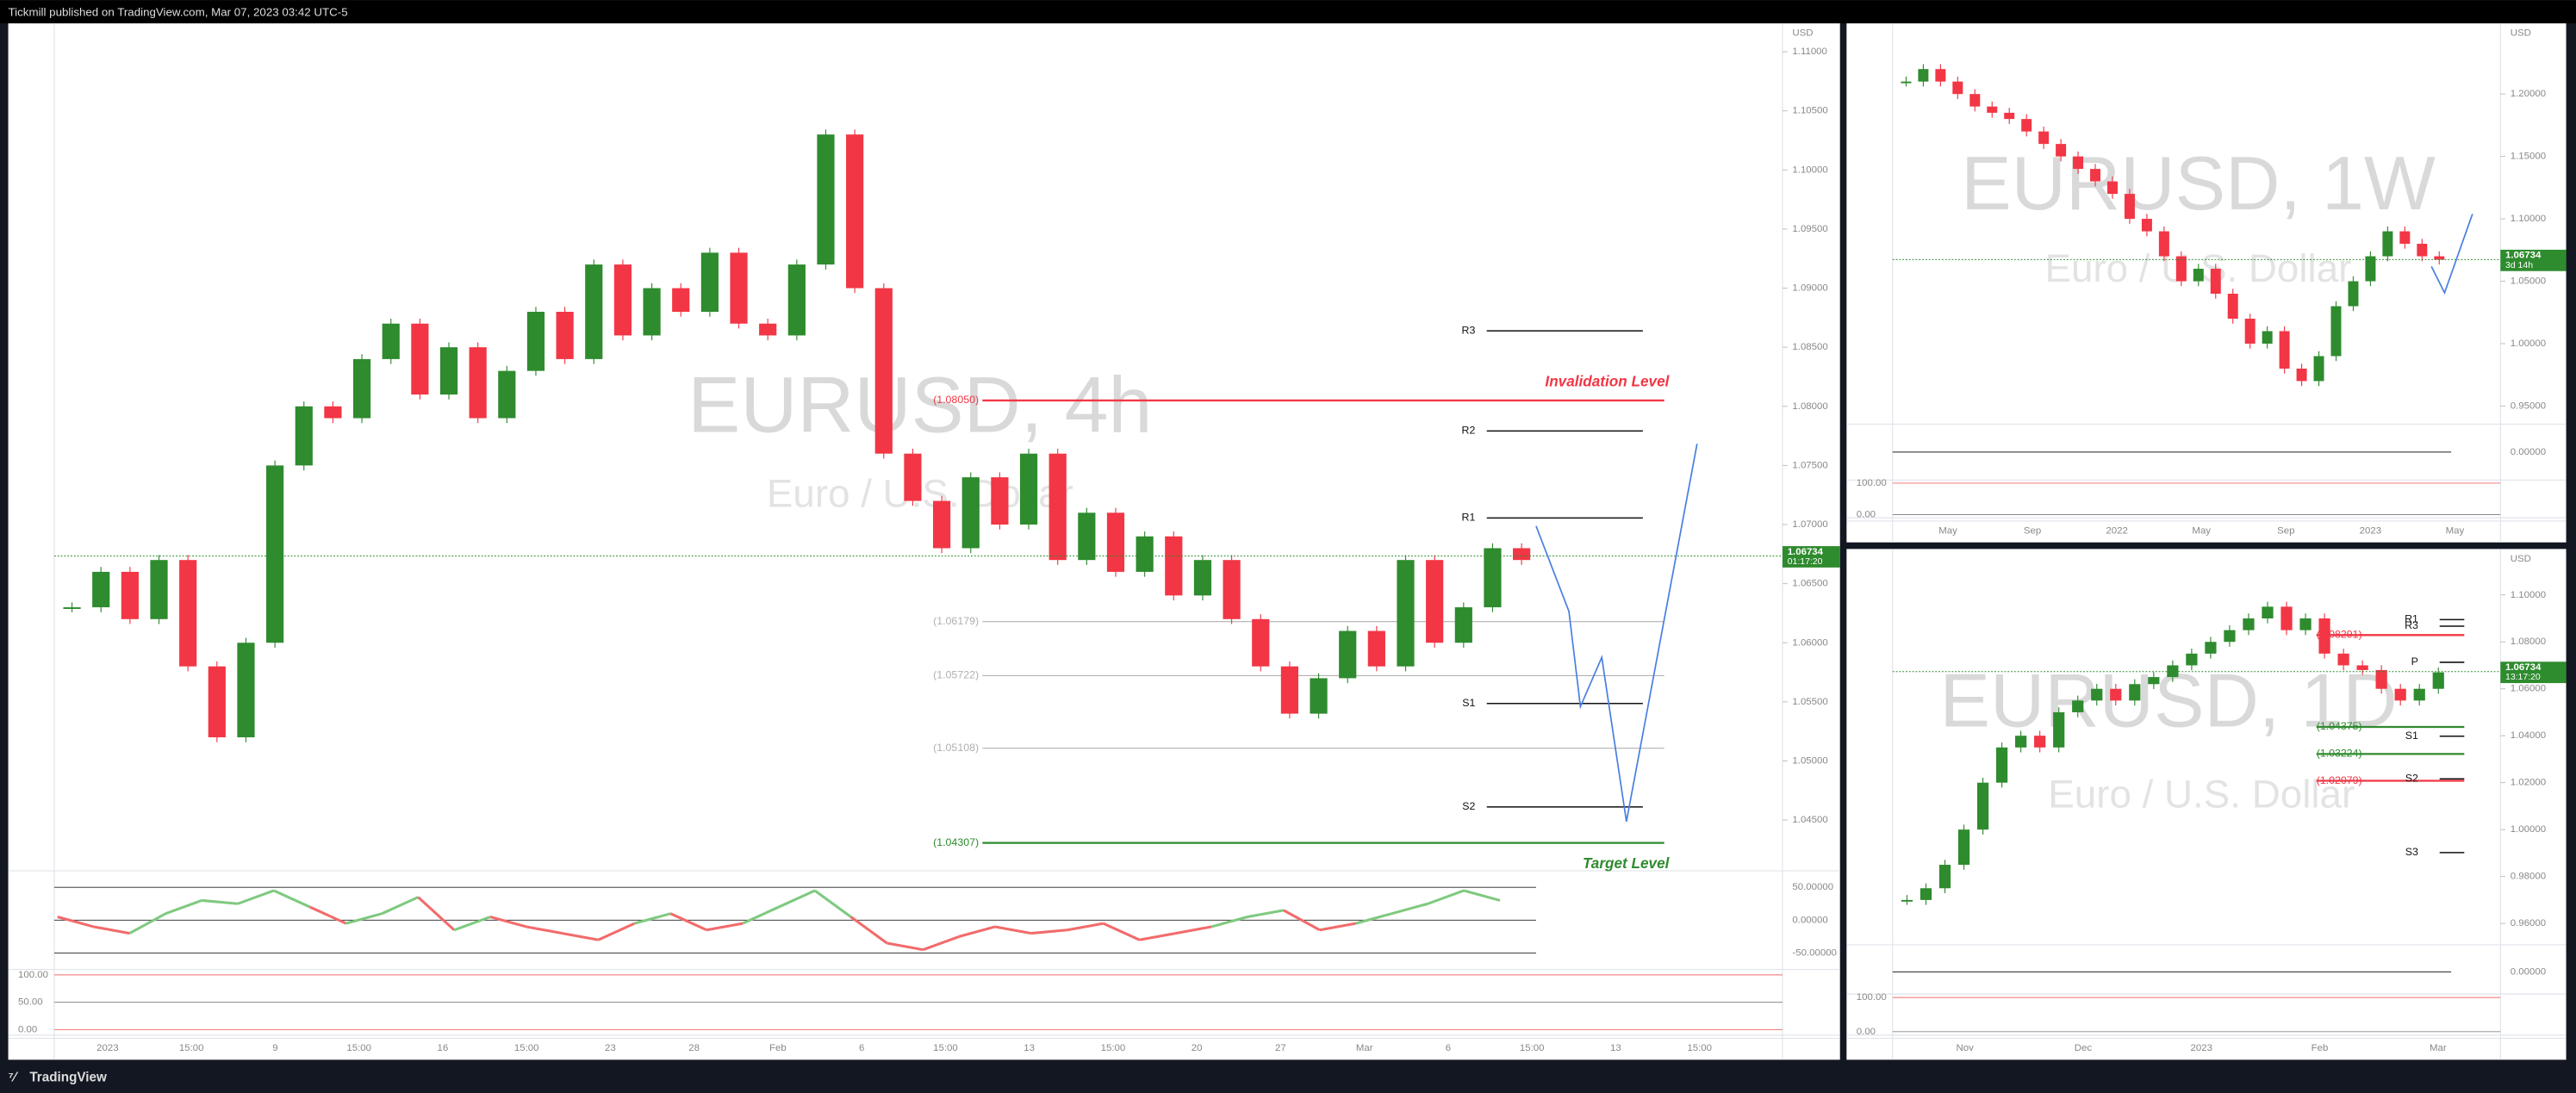 The image size is (2576, 1093). I want to click on time-label: Feb, so click(2320, 1048).